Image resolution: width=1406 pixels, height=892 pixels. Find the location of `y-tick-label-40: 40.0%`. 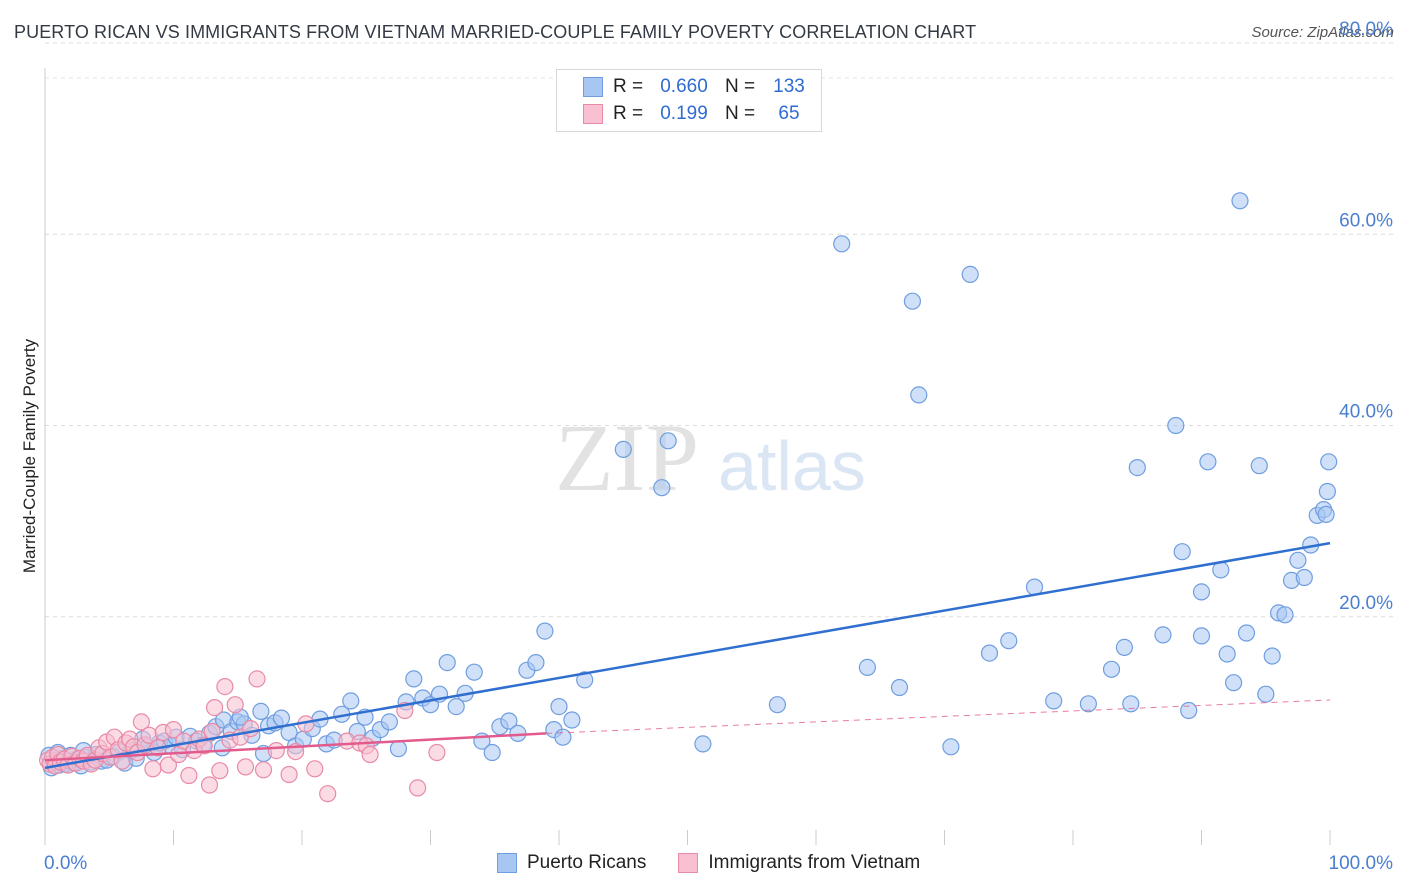

y-tick-label-40: 40.0% is located at coordinates (1366, 412).